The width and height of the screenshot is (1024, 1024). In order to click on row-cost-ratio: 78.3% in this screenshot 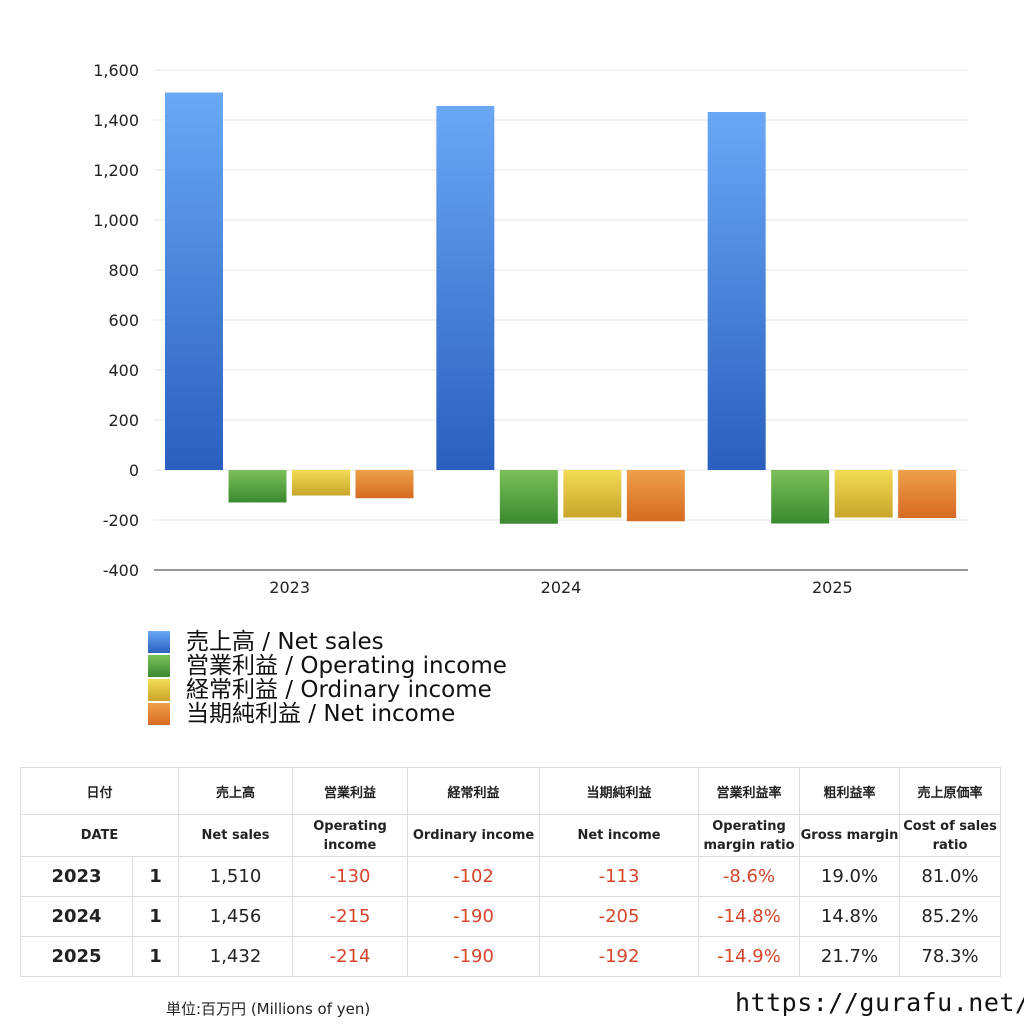, I will do `click(950, 956)`.